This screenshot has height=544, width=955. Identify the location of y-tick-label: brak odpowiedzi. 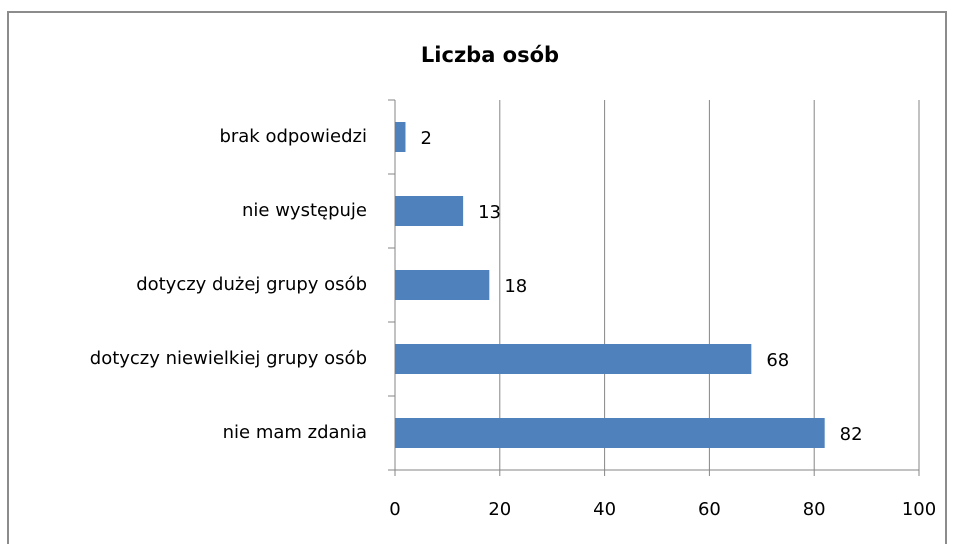
(293, 136).